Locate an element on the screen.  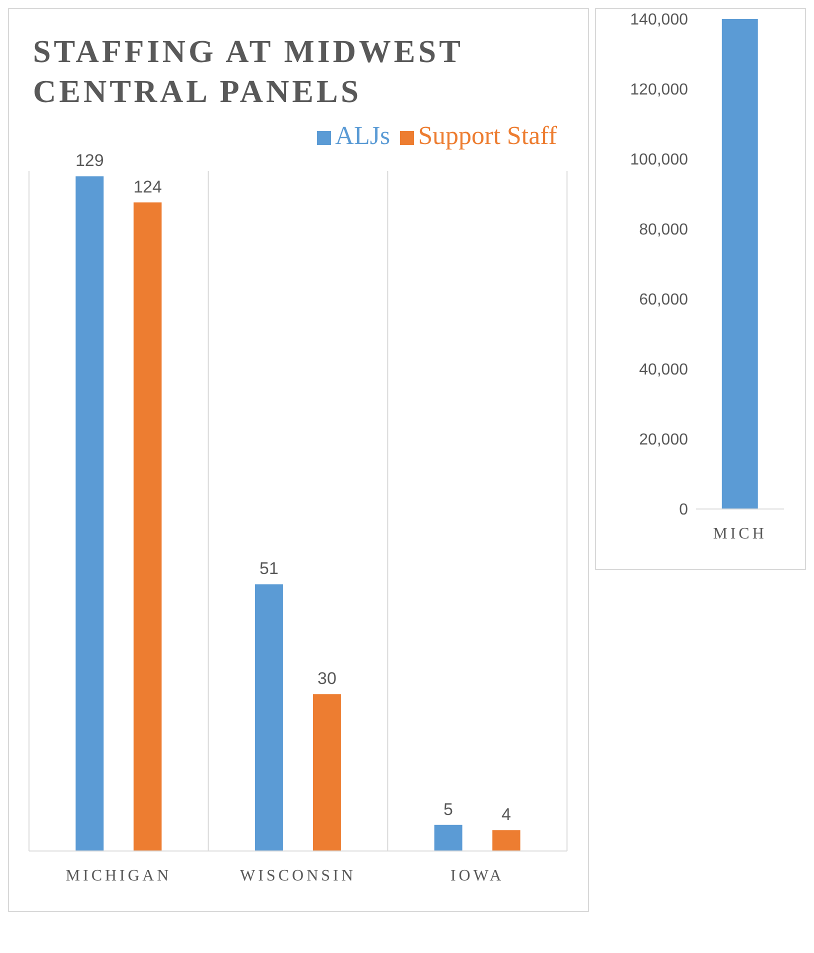
y-tick-label: 20,000 is located at coordinates (663, 440).